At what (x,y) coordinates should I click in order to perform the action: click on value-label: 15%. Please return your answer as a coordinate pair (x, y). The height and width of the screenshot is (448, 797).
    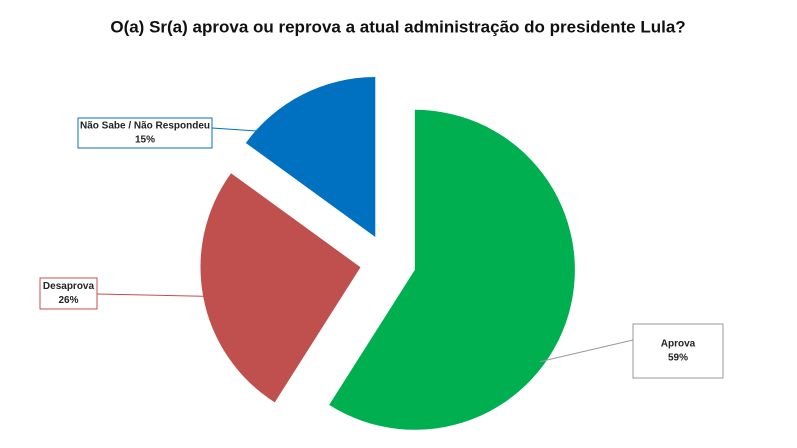
    Looking at the image, I should click on (145, 140).